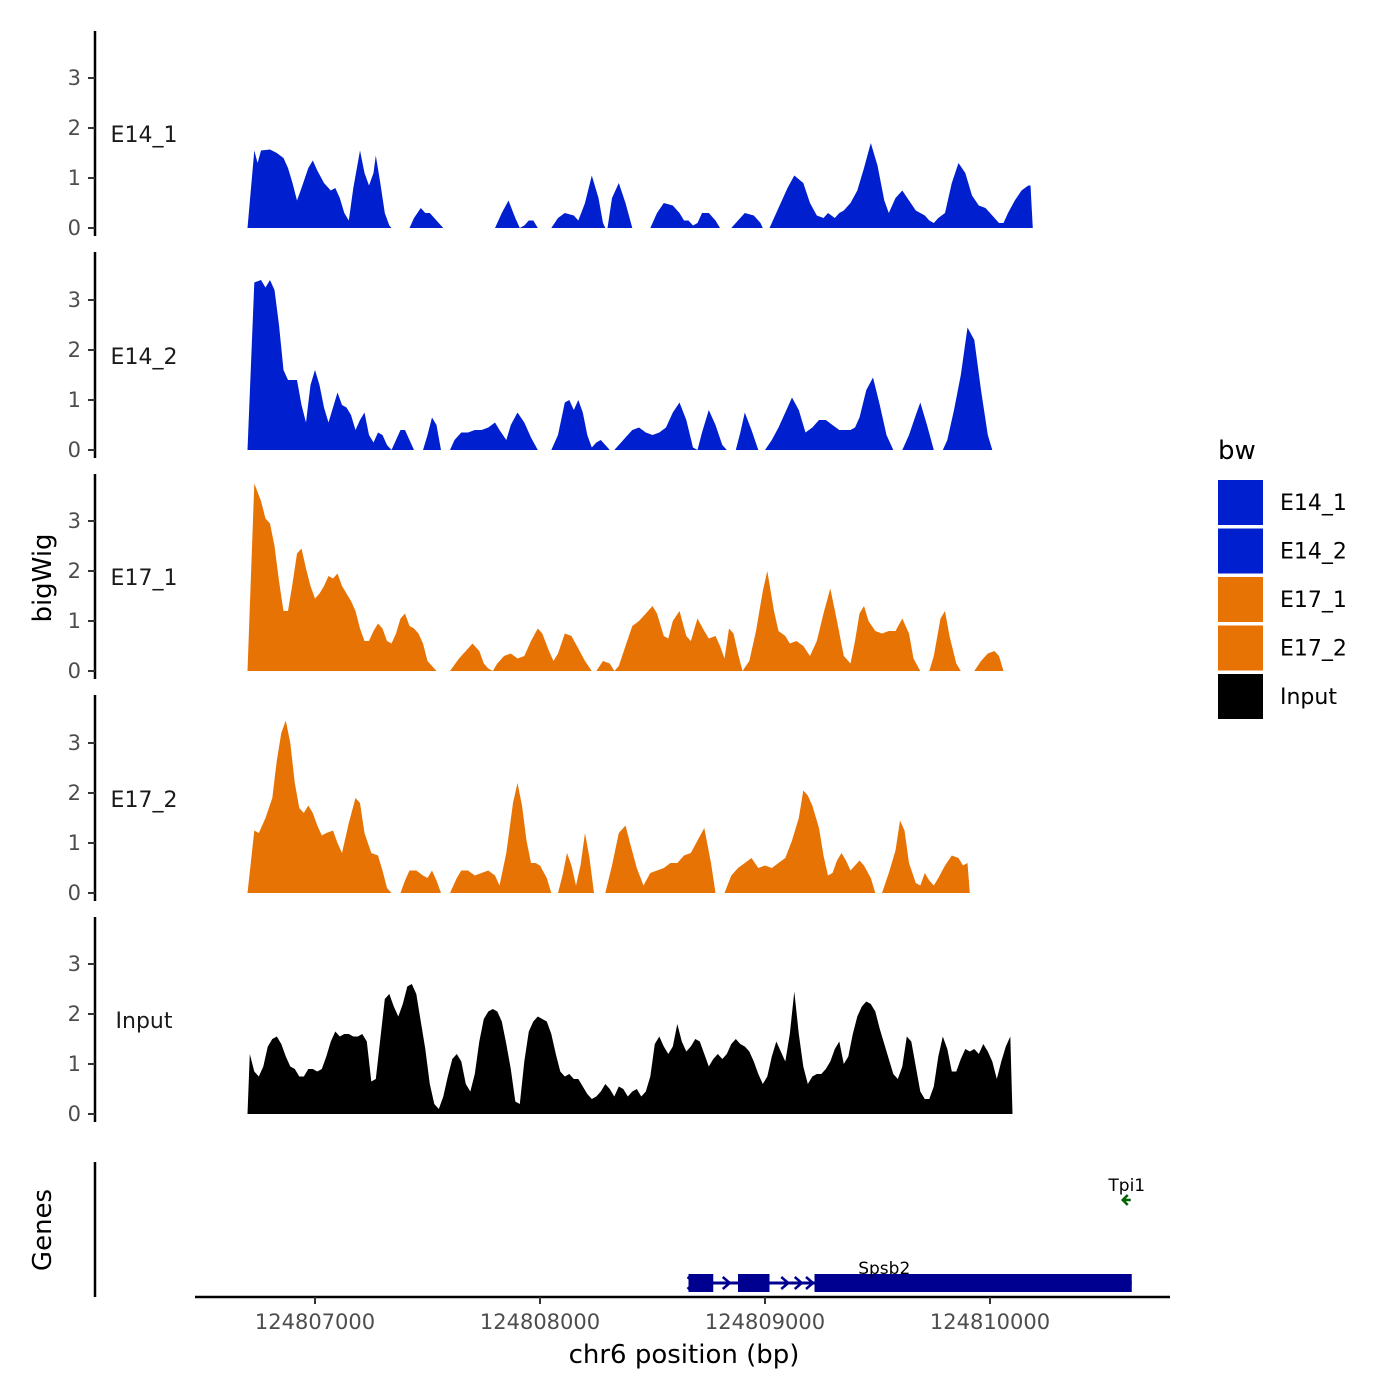 The height and width of the screenshot is (1400, 1400). I want to click on track-E17_1: 0 1 2 3 E17_1, so click(538, 578).